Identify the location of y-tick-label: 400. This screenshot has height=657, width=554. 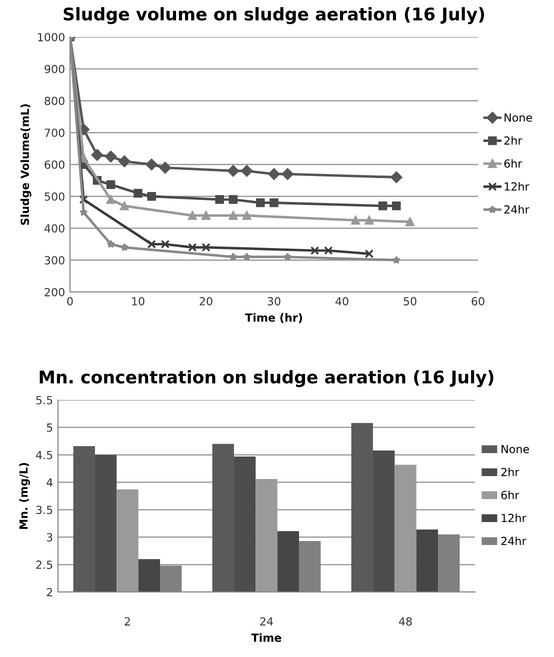
(54, 228).